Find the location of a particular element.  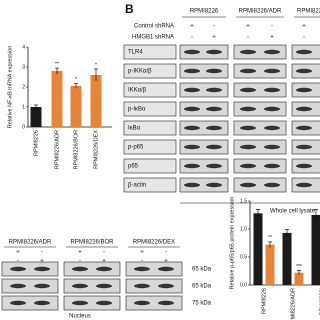

y-tick-label: 4 is located at coordinates (23, 47).